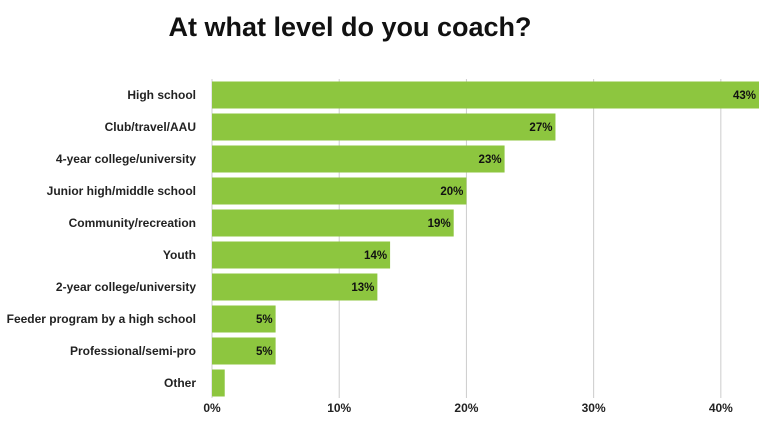 This screenshot has height=435, width=770. I want to click on x-tick-label: 20%, so click(466, 408).